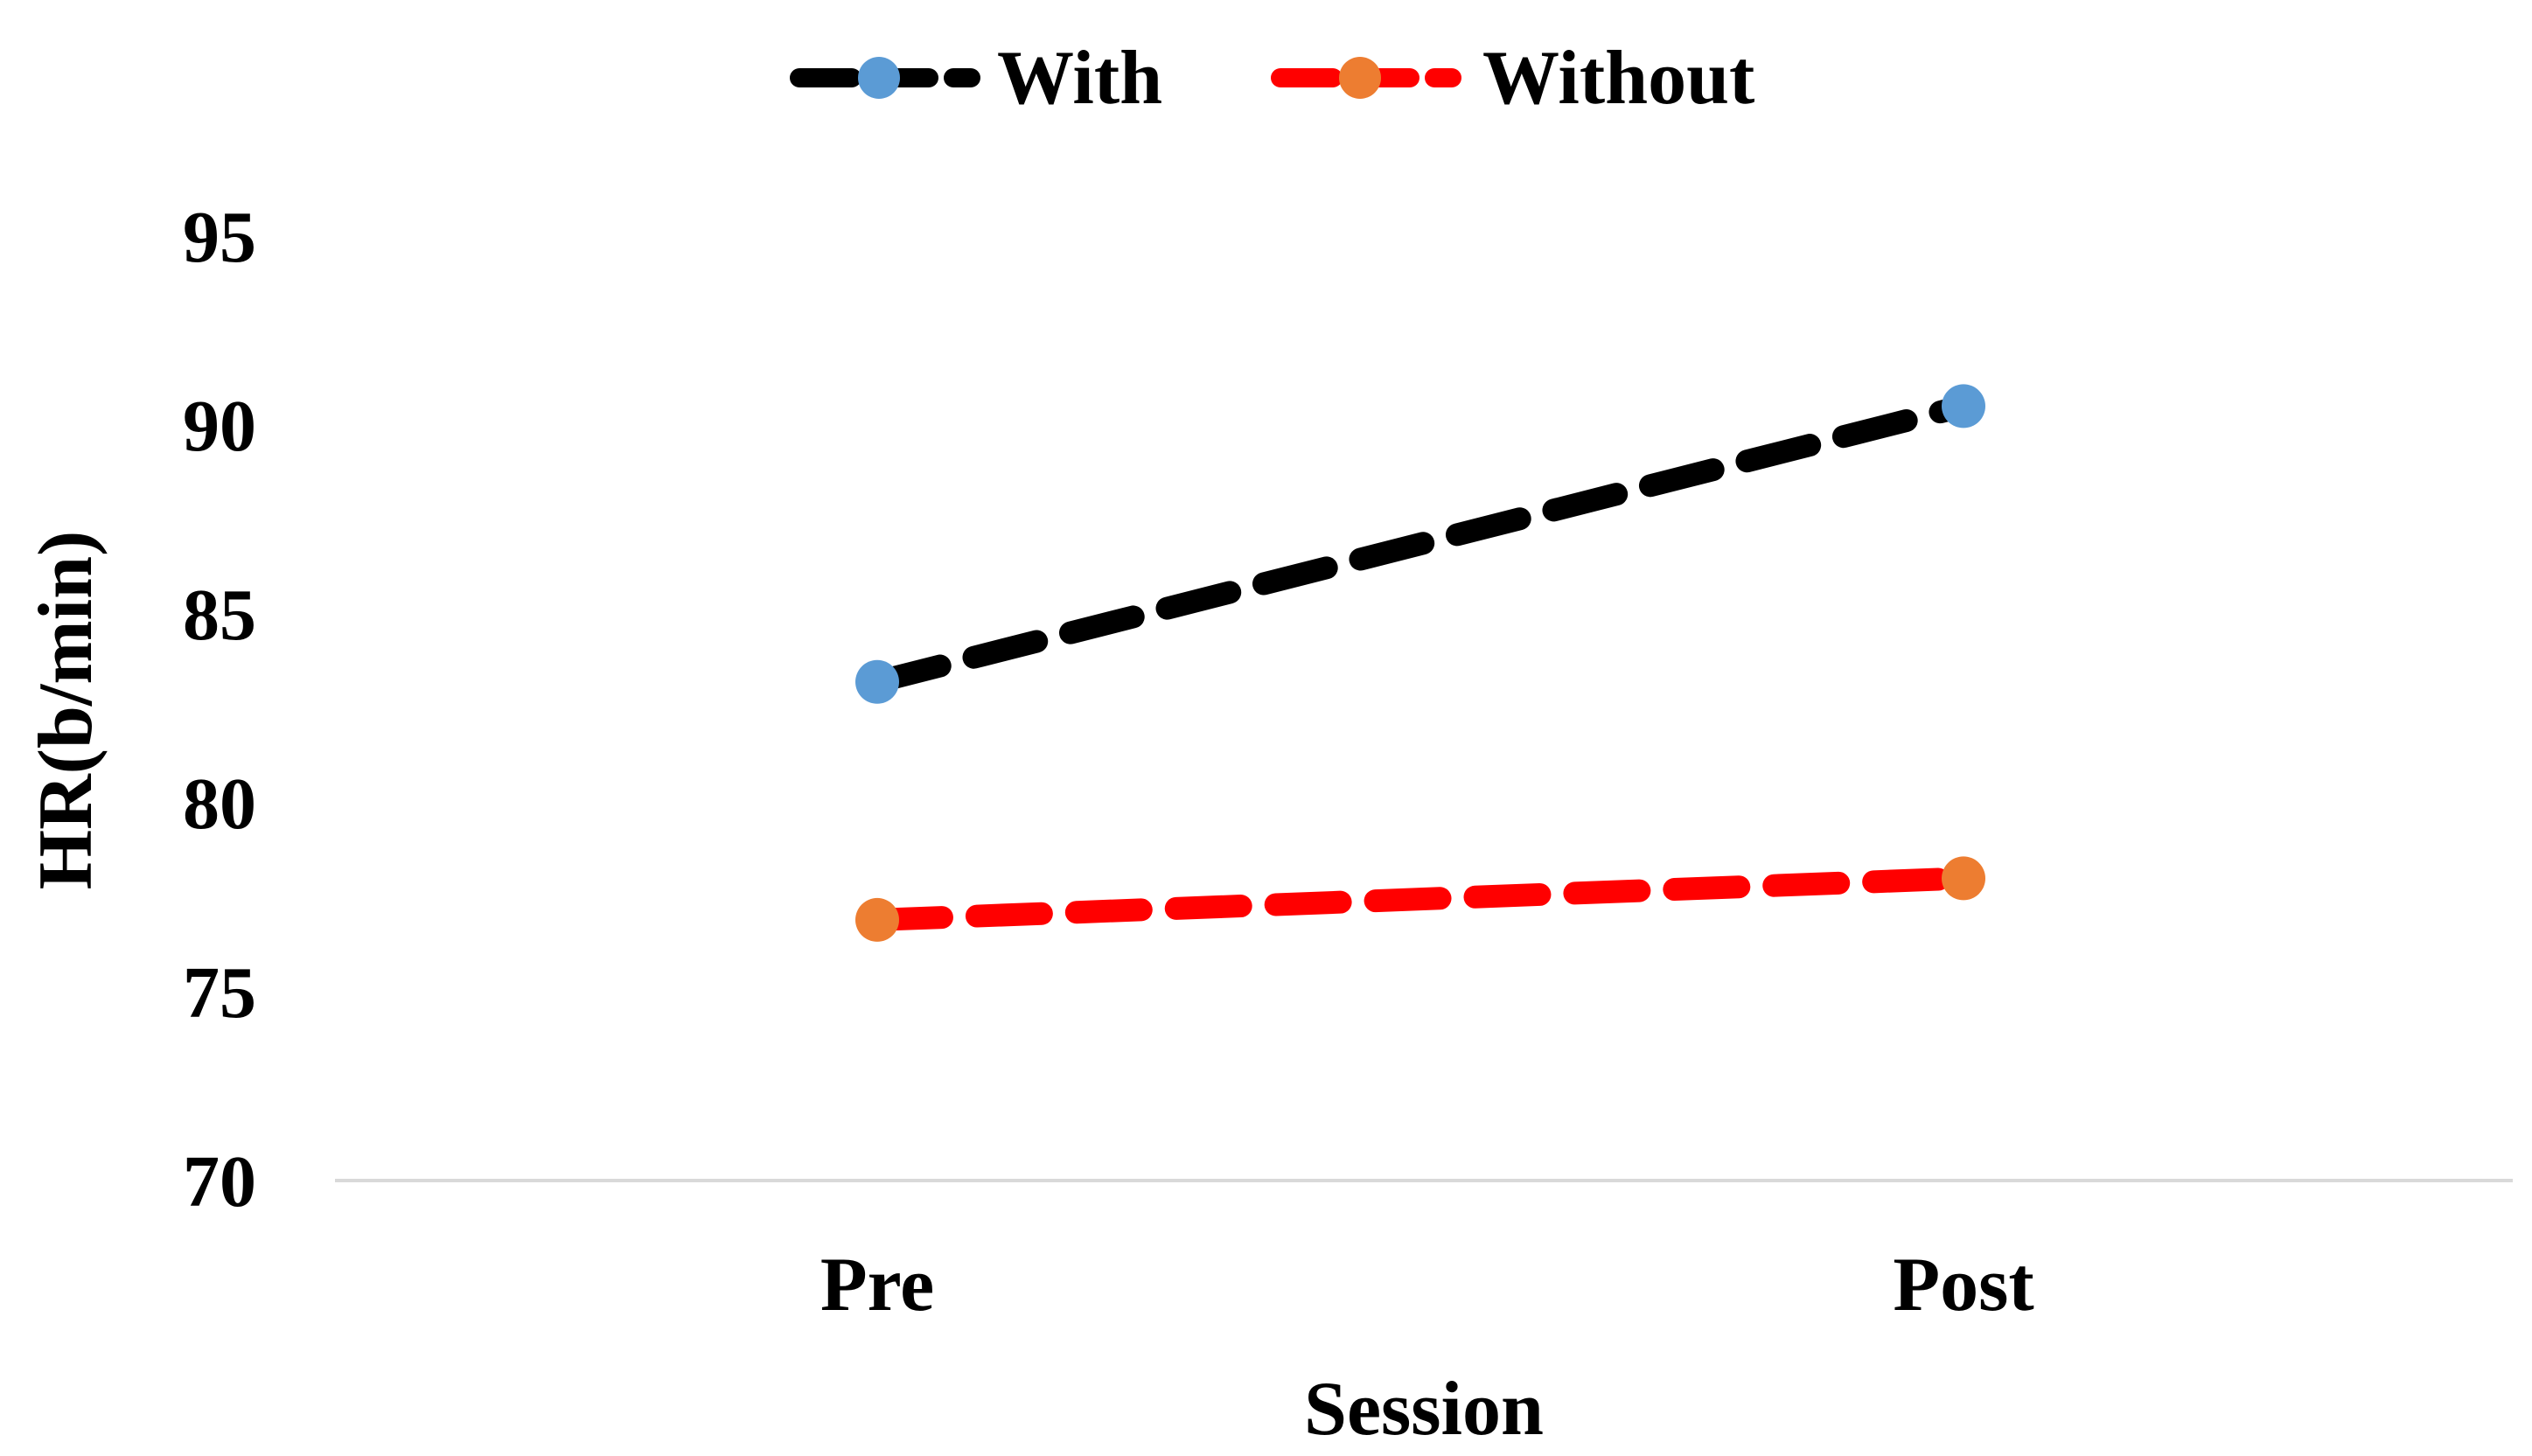 The image size is (2532, 1456). Describe the element at coordinates (219, 710) in the screenshot. I see `y-axis-ticks: 70 75 80 85 90 95` at that location.